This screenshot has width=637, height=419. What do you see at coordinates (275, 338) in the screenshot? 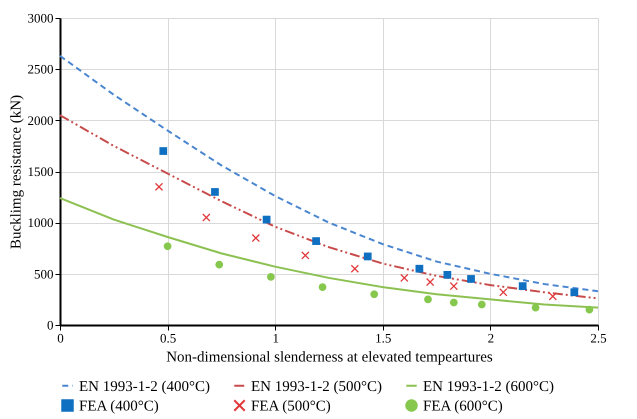
I see `x-tick-label: 1` at bounding box center [275, 338].